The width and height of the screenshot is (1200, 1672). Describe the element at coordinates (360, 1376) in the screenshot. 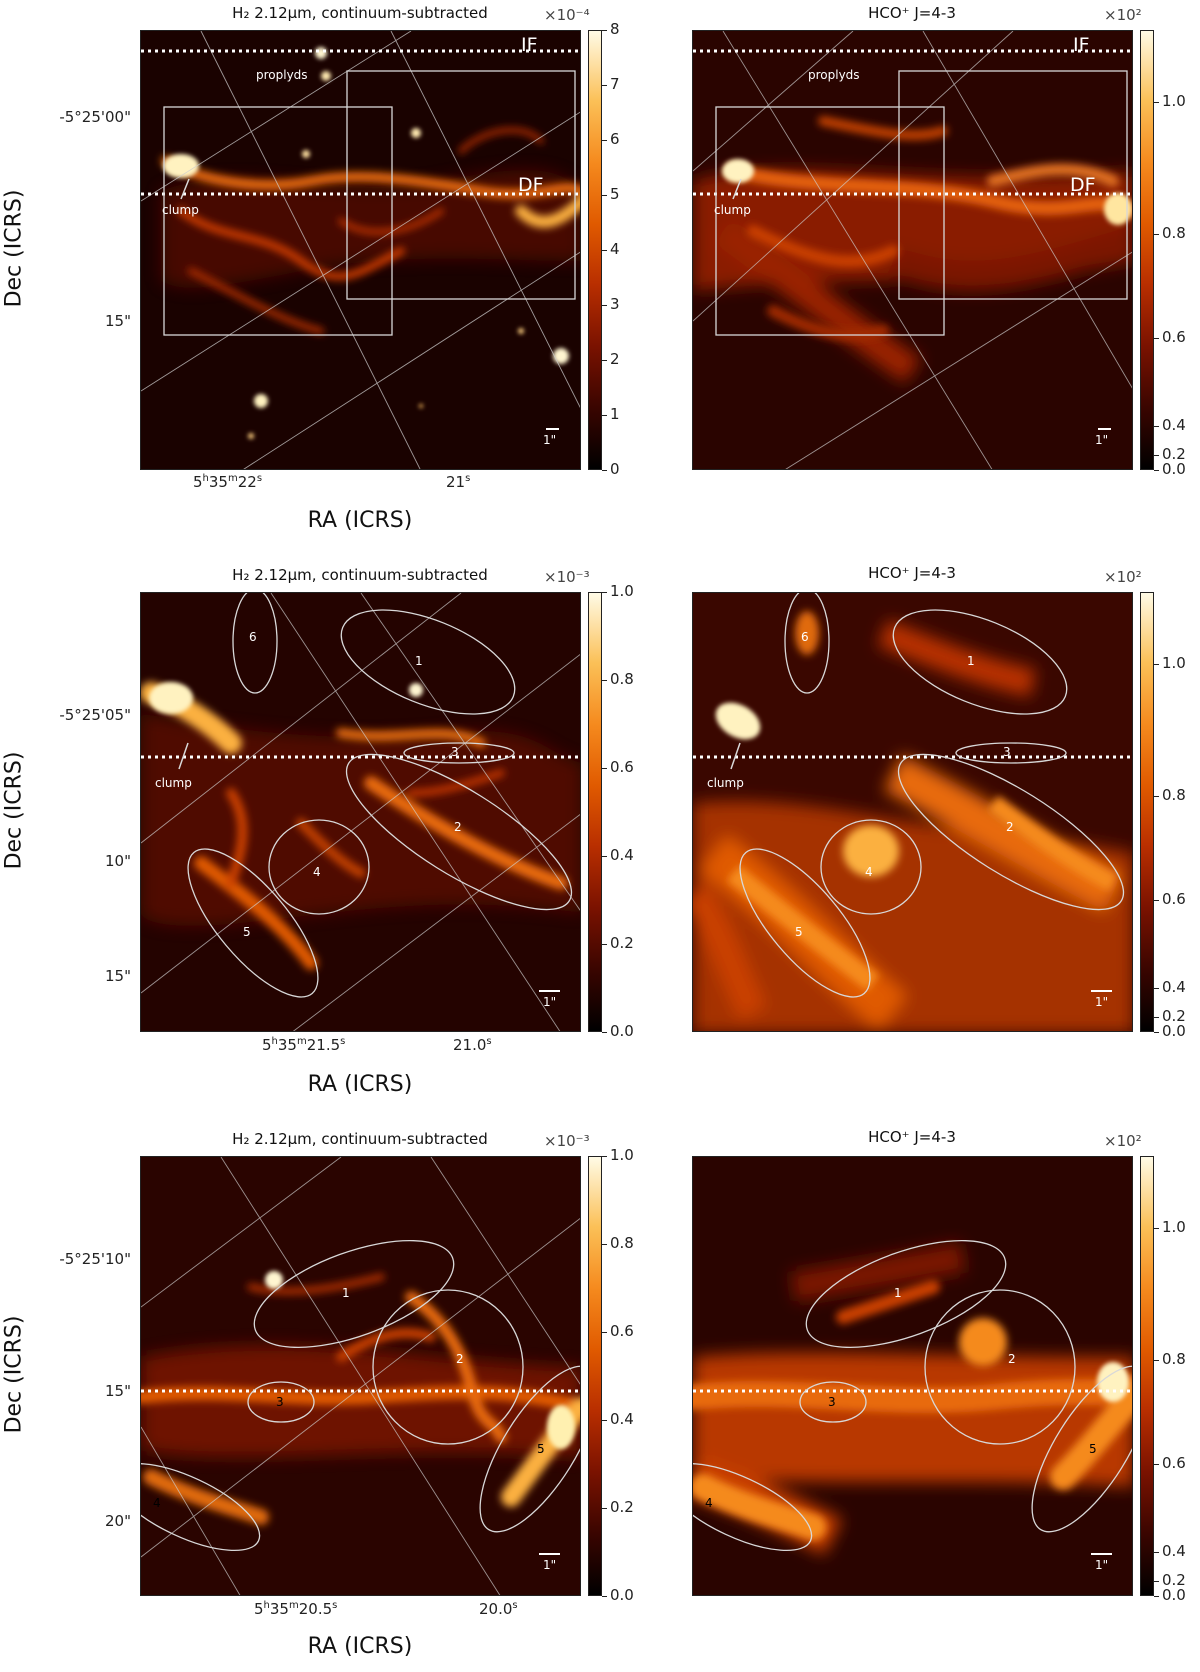

I see `h2-image-row3-svg: 1 2 3 4 5 1"` at that location.